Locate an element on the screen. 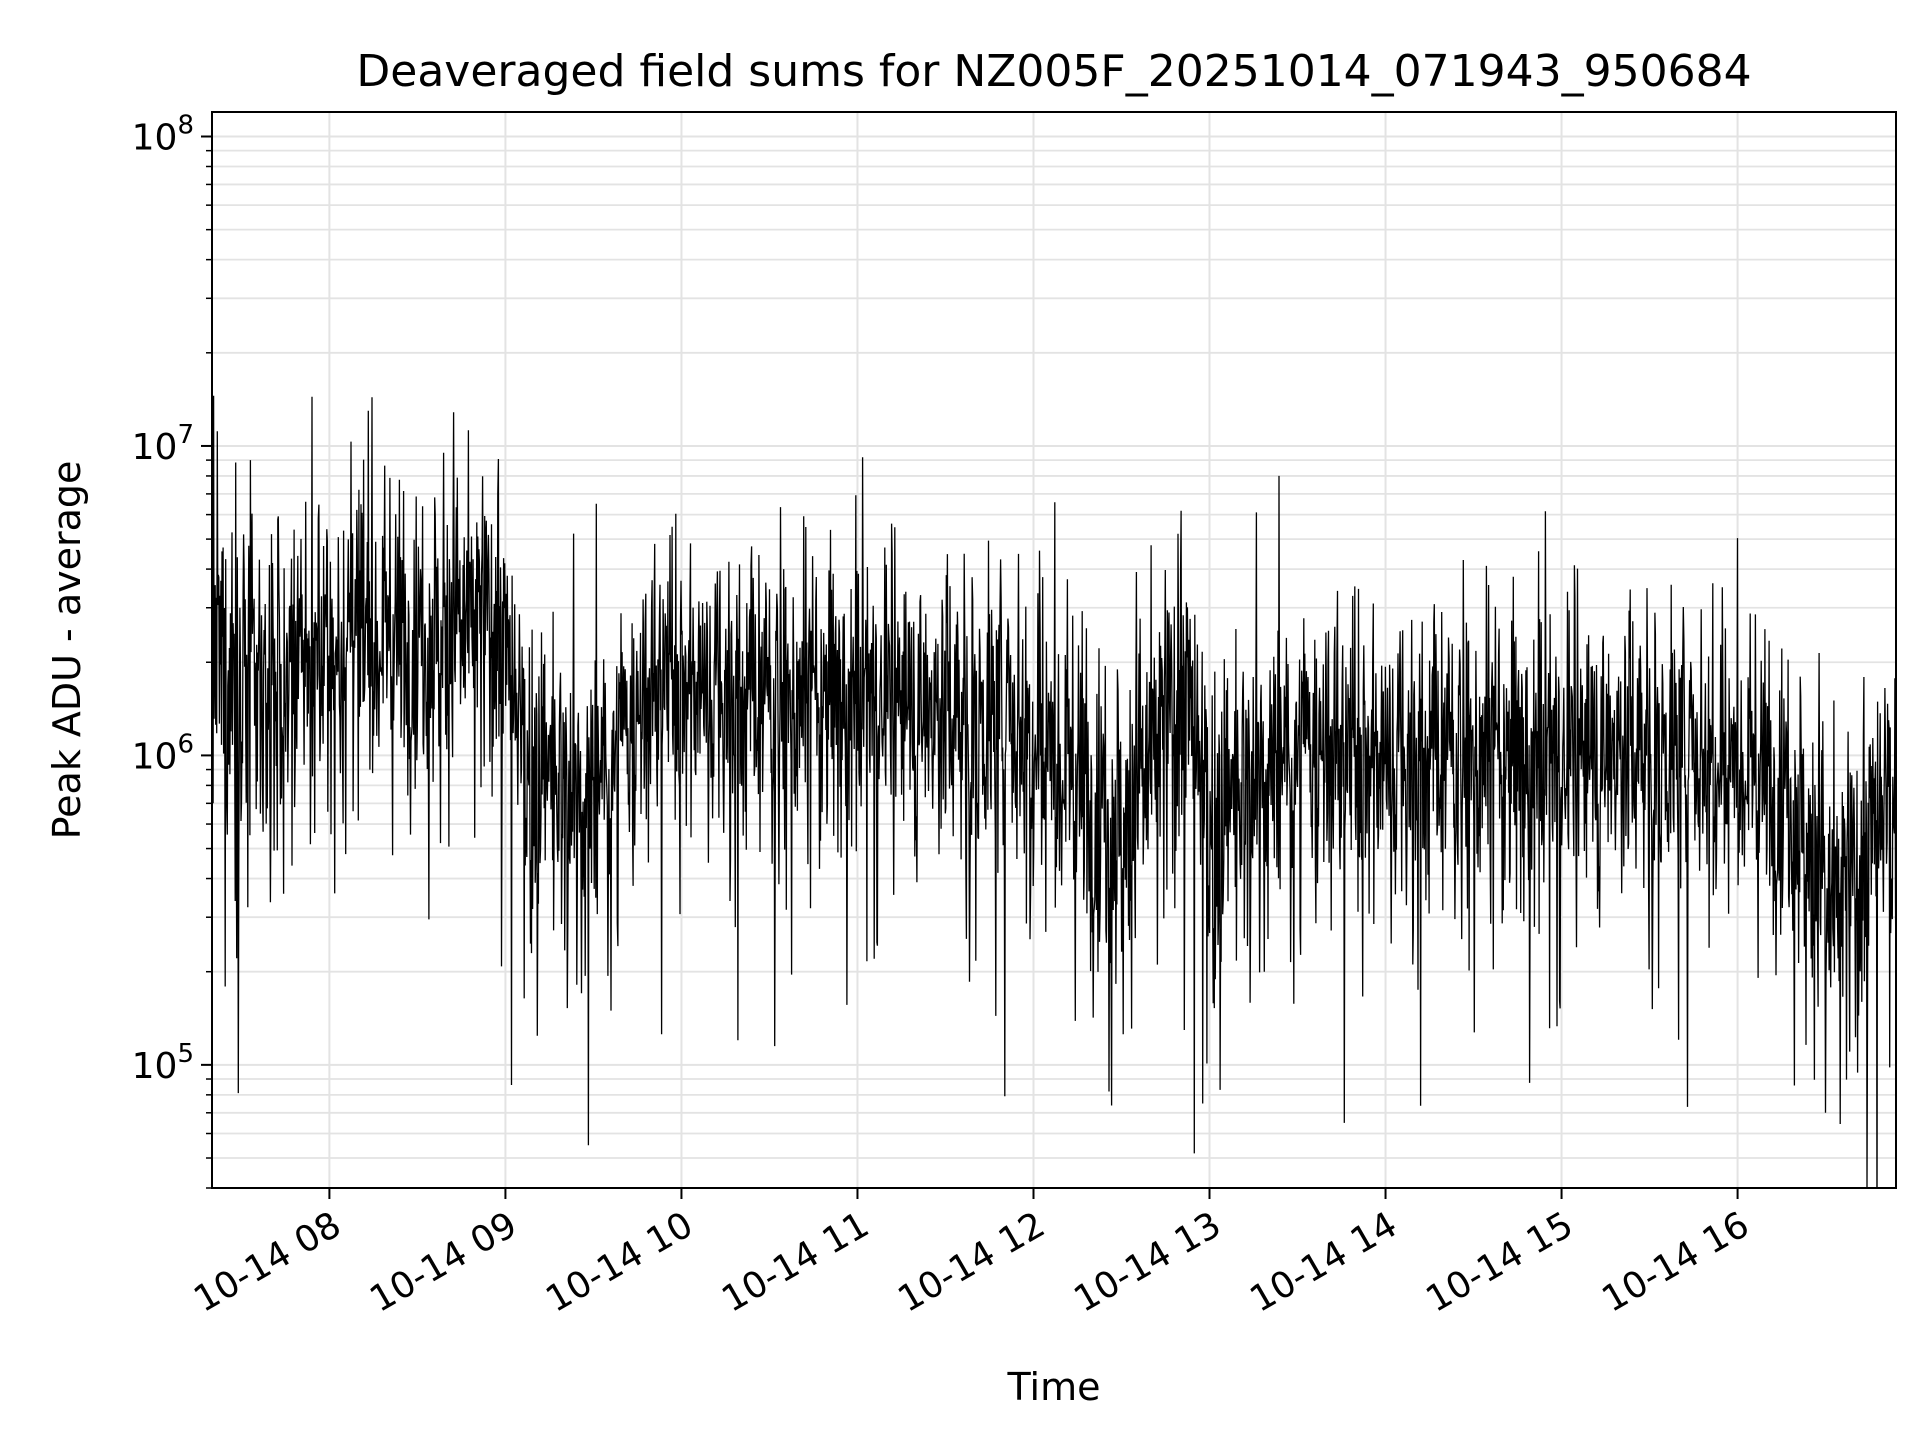 Image resolution: width=1920 pixels, height=1440 pixels. y-axis-label: Peak ADU - average is located at coordinates (67, 650).